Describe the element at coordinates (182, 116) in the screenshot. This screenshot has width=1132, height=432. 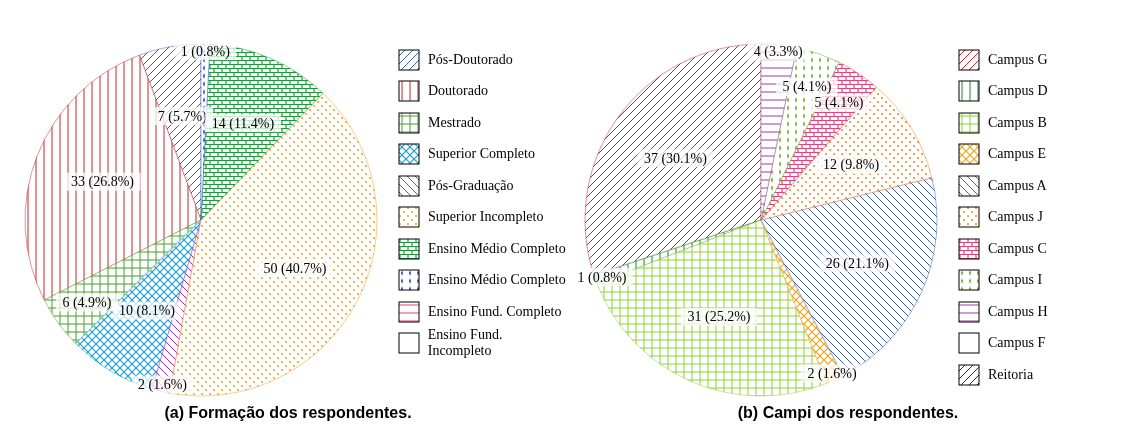
I see `data-label: 7 (5.7%)` at that location.